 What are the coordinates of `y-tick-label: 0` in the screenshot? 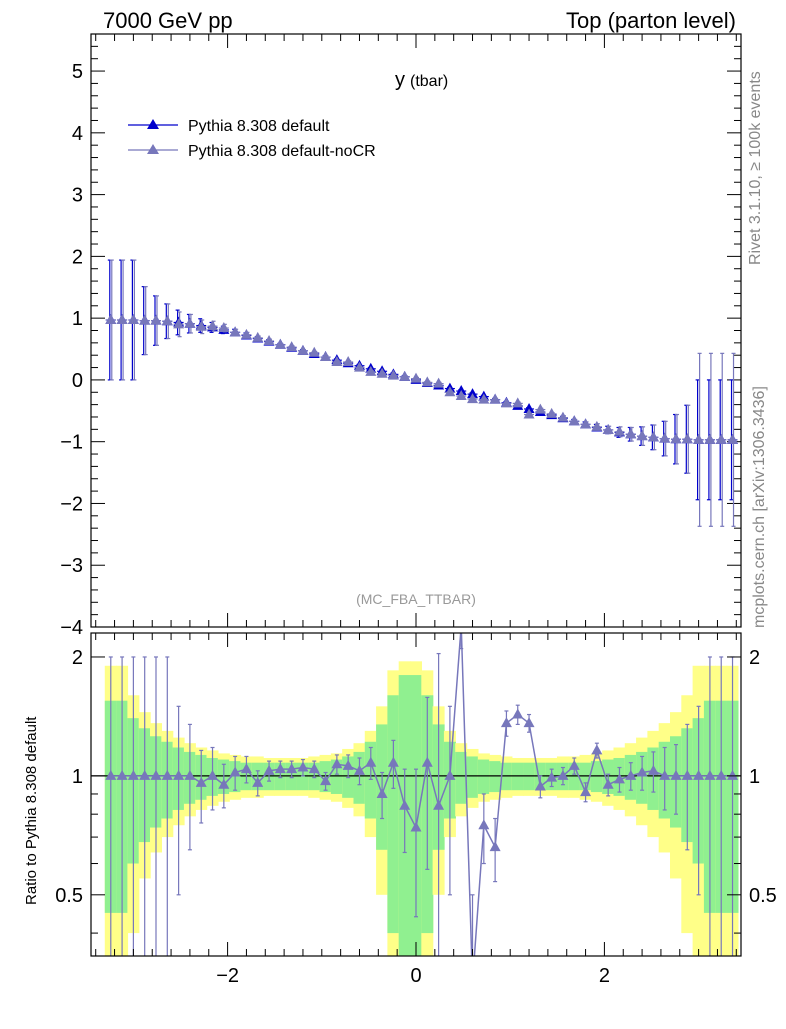 It's located at (77, 381).